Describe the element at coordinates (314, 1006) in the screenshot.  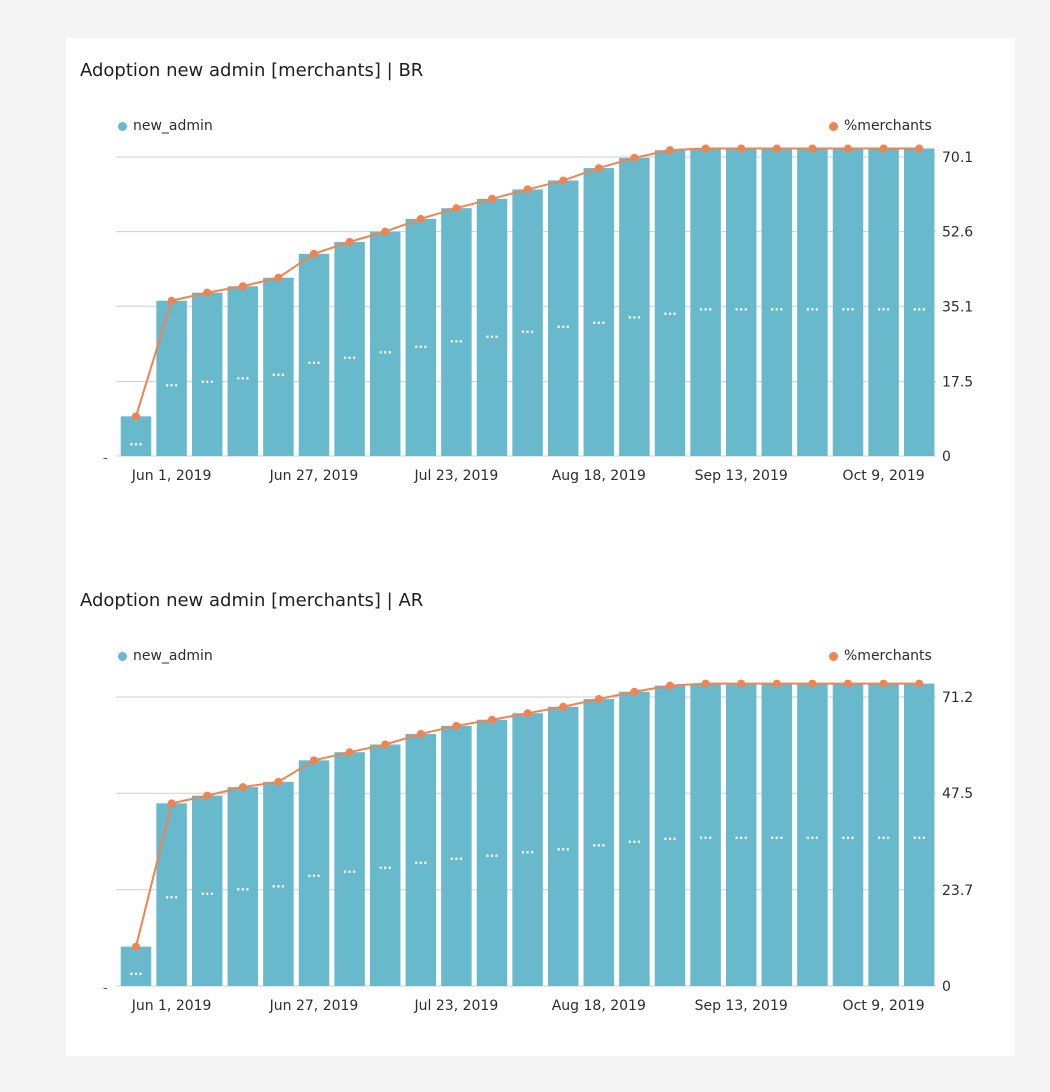
I see `x-tick-label: Jun 27, 2019` at that location.